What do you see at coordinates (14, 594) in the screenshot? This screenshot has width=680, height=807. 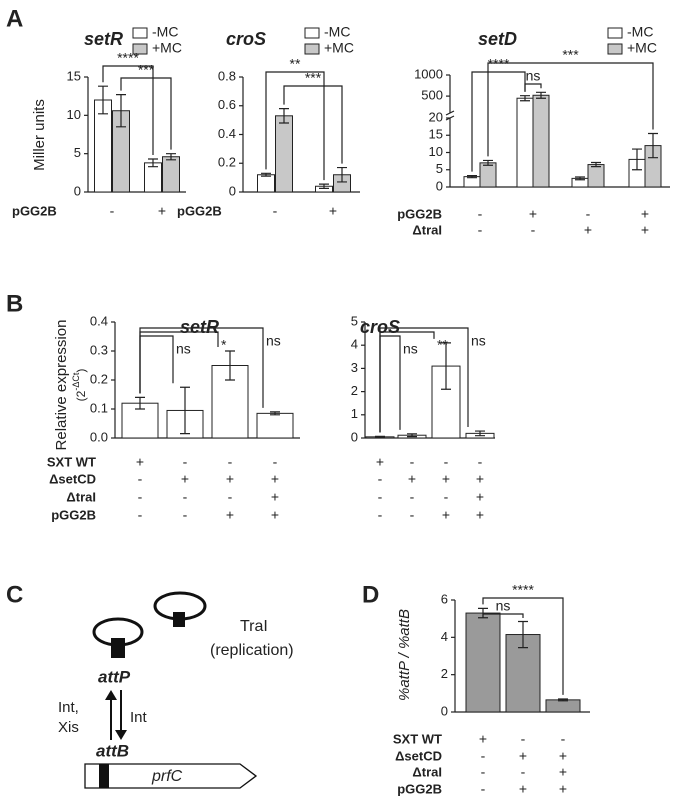 I see `panel-label: C` at bounding box center [14, 594].